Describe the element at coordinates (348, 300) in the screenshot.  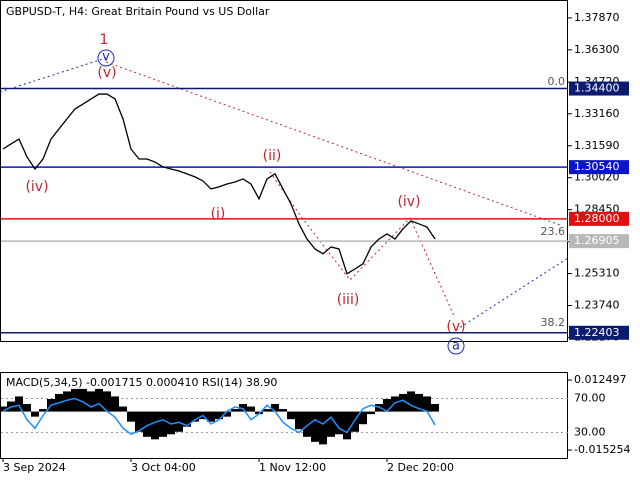
I see `wave-label: (iii)` at that location.